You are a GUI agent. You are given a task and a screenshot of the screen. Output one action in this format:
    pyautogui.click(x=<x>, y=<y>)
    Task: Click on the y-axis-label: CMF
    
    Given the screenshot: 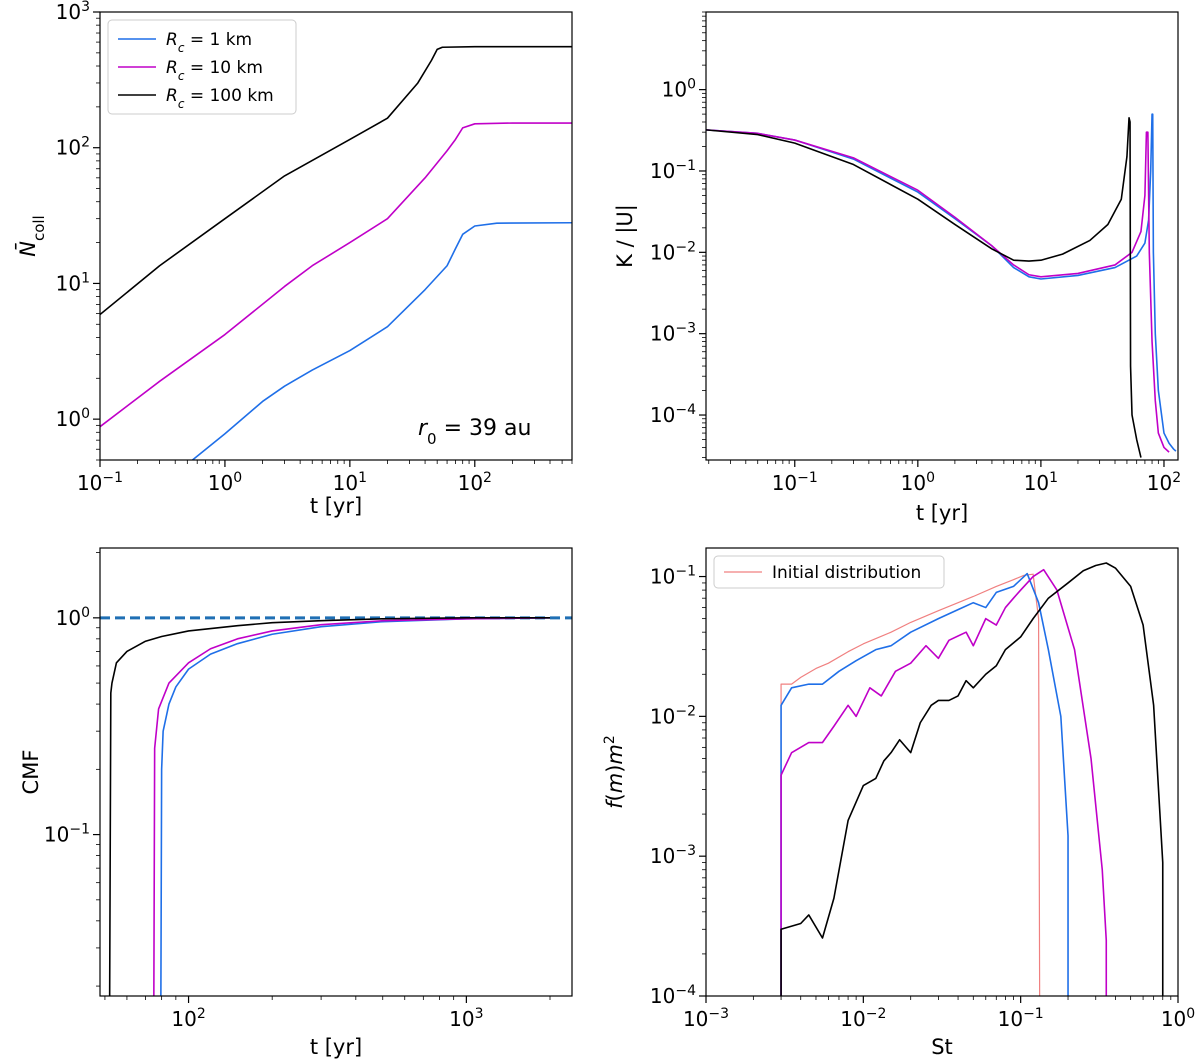 What is the action you would take?
    pyautogui.click(x=31, y=772)
    